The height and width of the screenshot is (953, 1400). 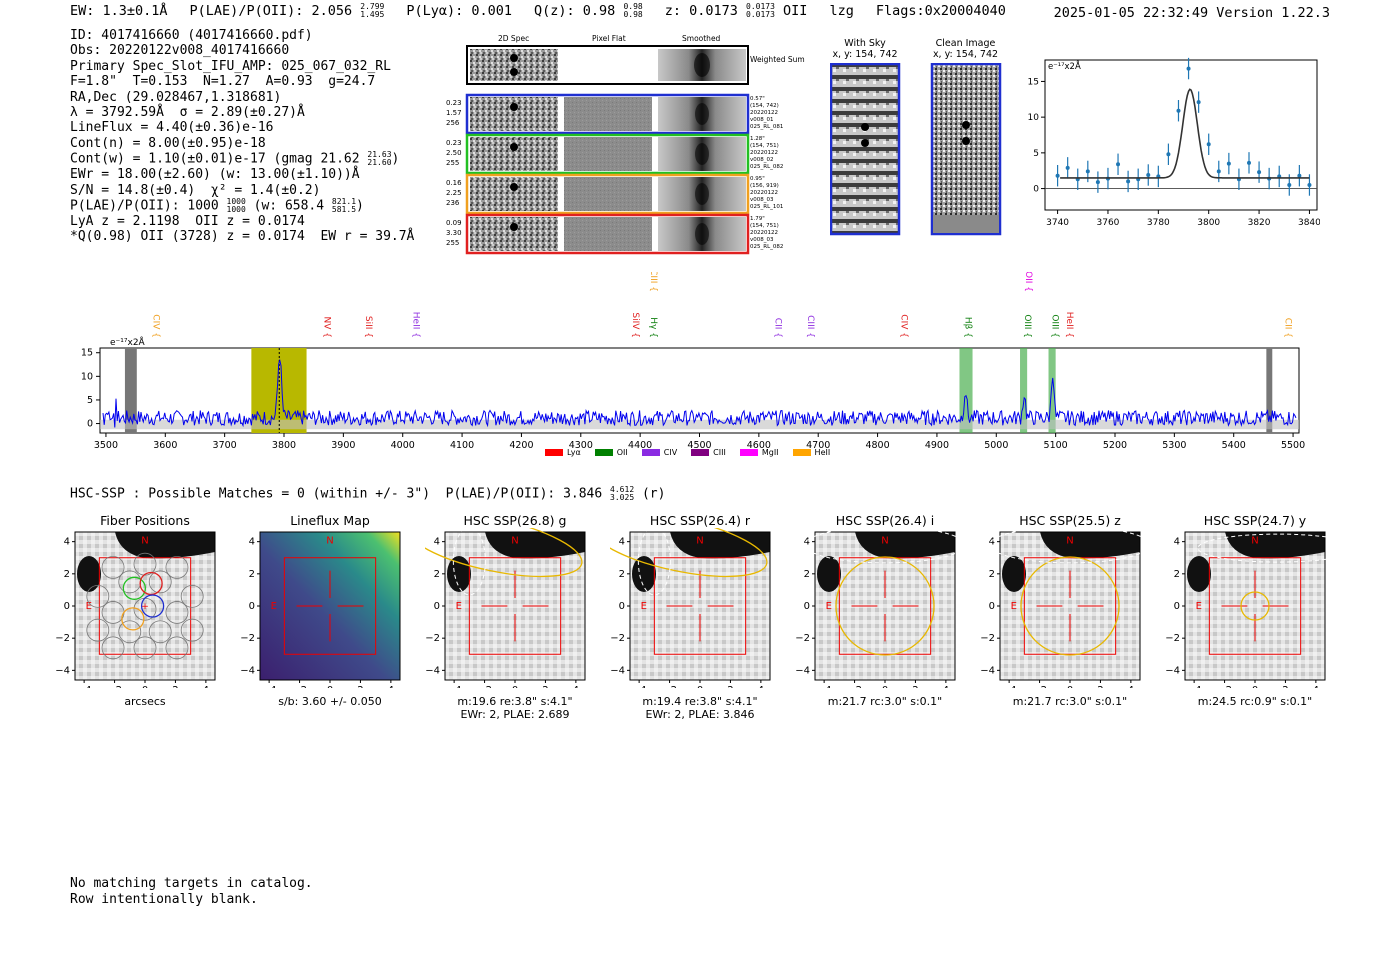 What do you see at coordinates (454, 153) in the screenshot?
I see `fiber-row-value: 2.50` at bounding box center [454, 153].